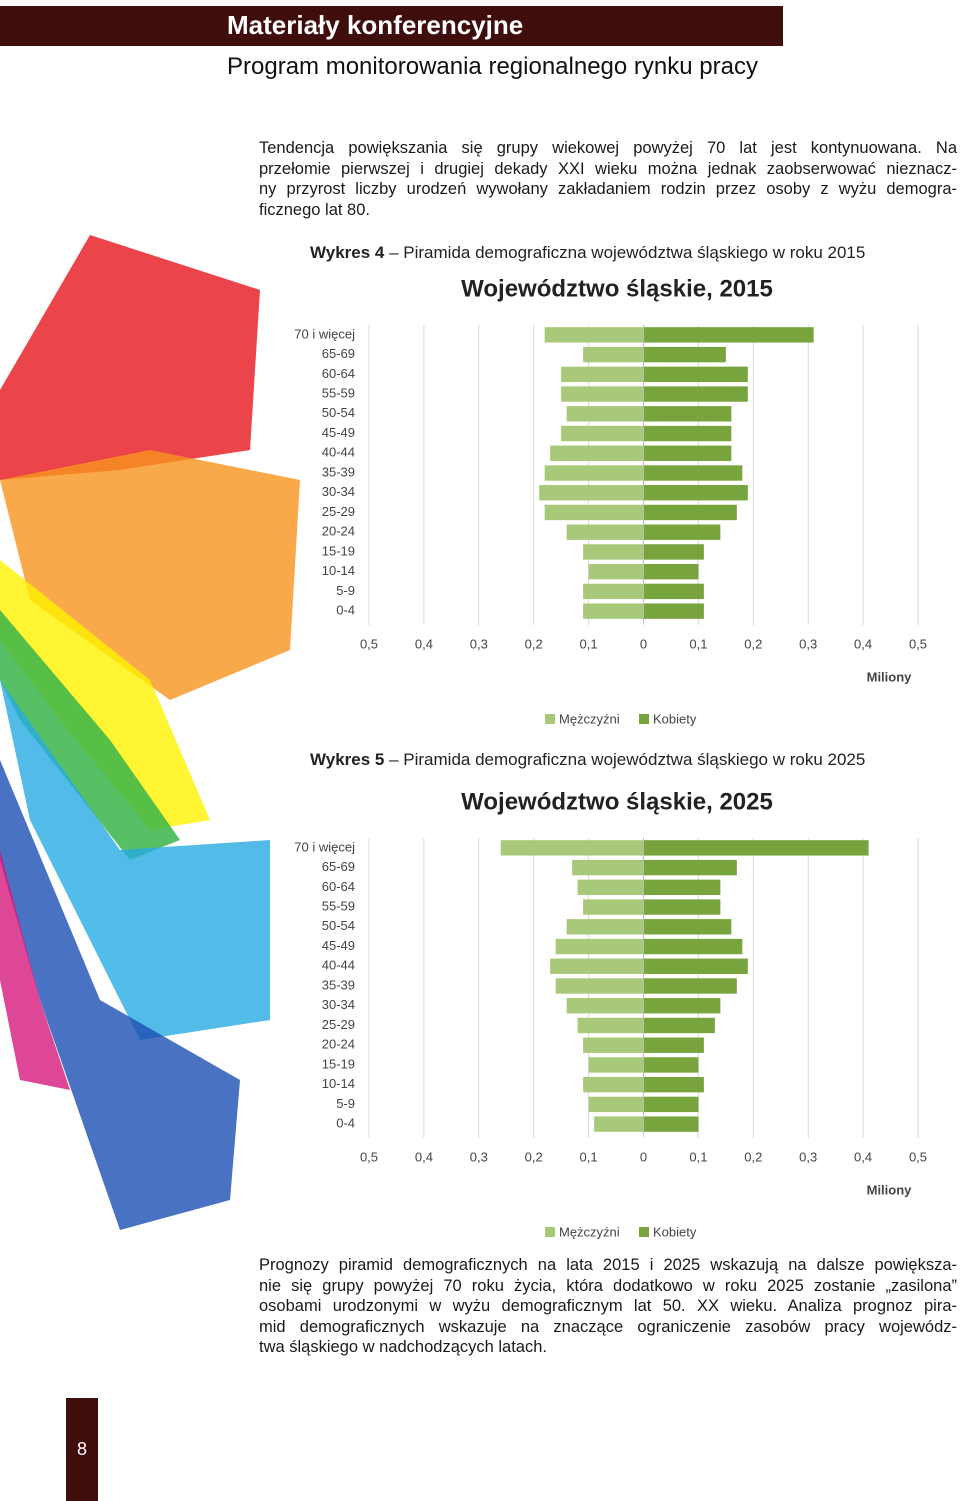 This screenshot has height=1501, width=960. I want to click on header-title: Materiały konferencyjne, so click(375, 25).